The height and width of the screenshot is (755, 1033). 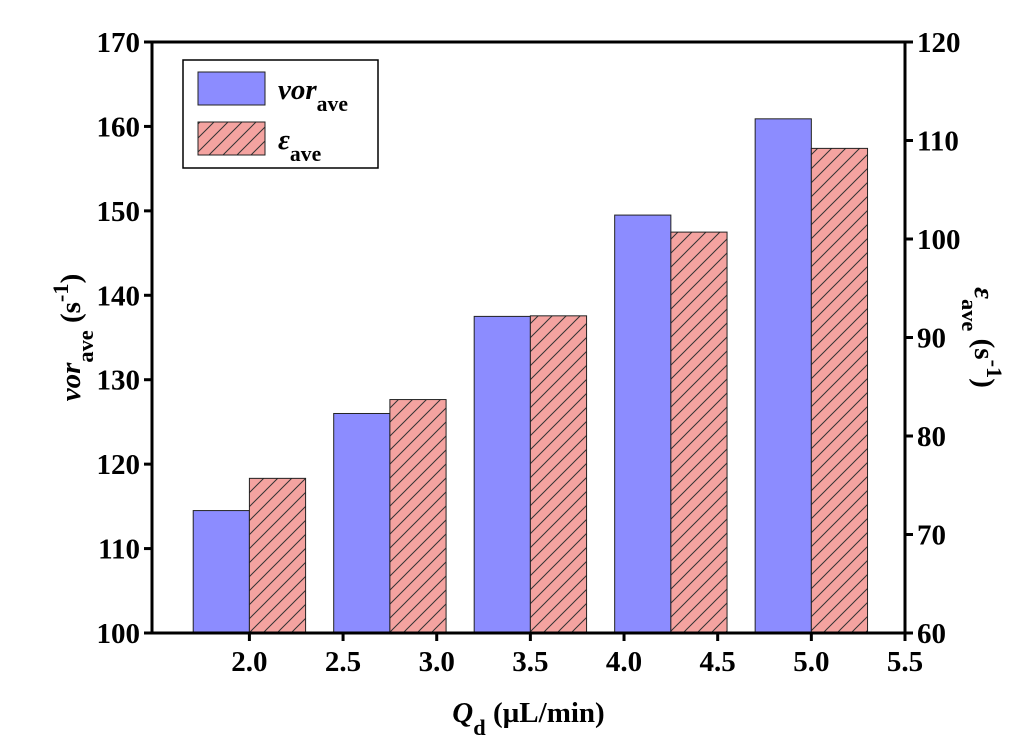 What do you see at coordinates (343, 662) in the screenshot?
I see `x-tick-label: 2.5` at bounding box center [343, 662].